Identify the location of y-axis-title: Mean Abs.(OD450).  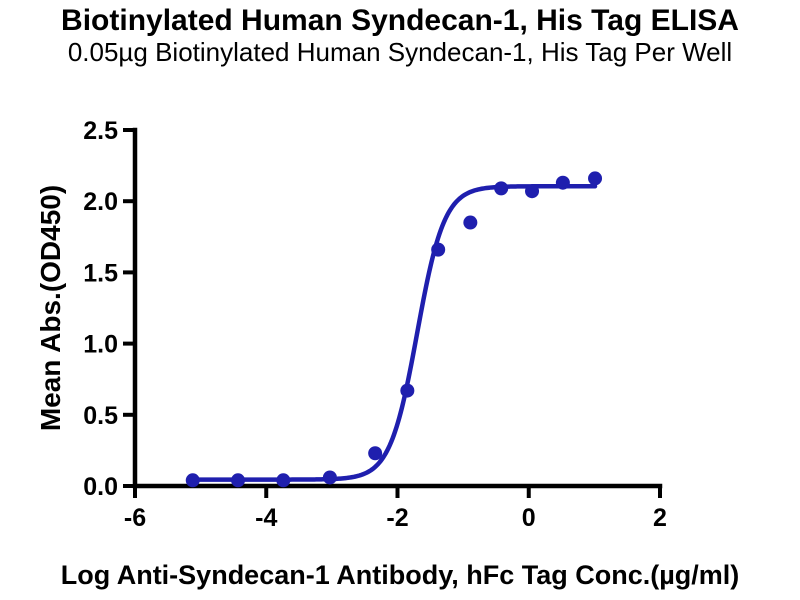
(50, 308).